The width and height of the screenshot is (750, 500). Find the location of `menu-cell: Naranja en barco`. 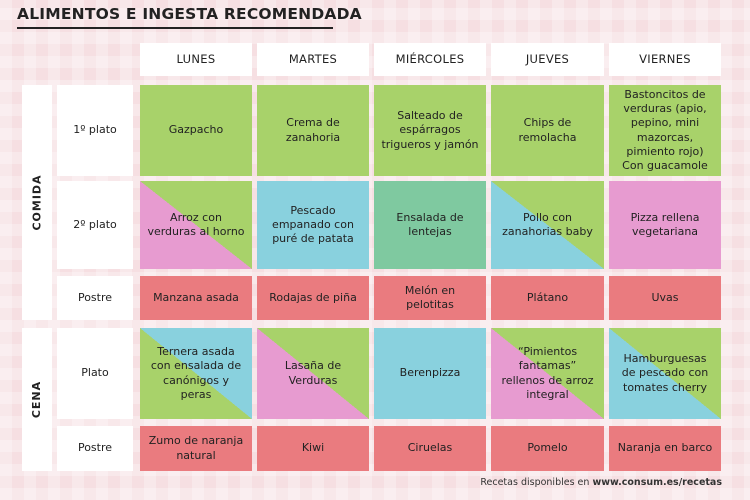

menu-cell: Naranja en barco is located at coordinates (665, 448).